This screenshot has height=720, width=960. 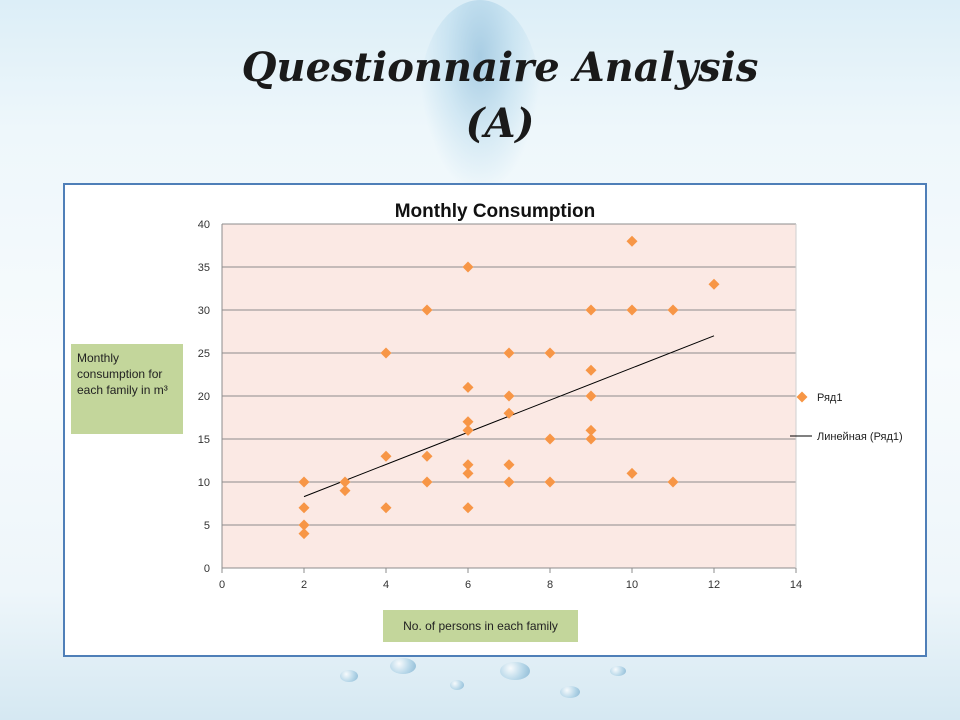 I want to click on chart-legend: Ряд1 Линейная (Ряд1), so click(x=846, y=417).